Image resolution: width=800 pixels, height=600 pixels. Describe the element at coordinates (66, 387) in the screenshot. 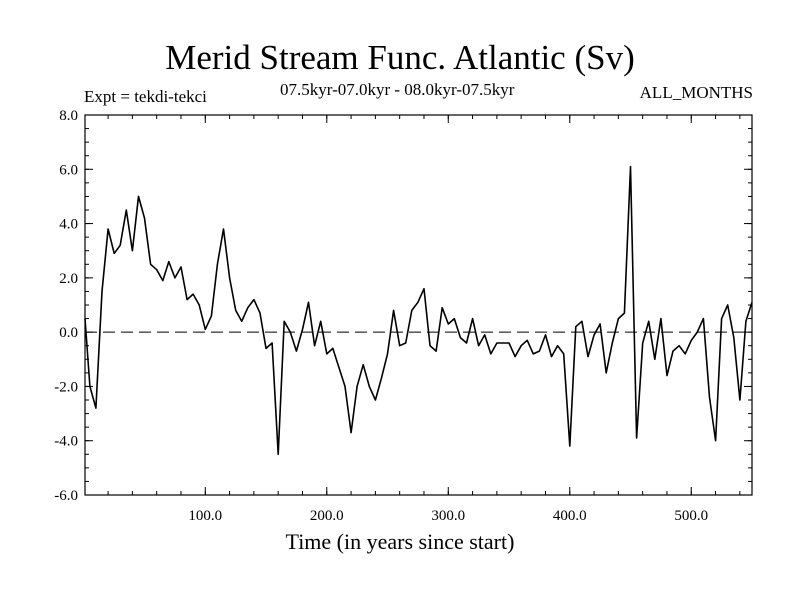

I see `y-tick-label: -2.0` at that location.